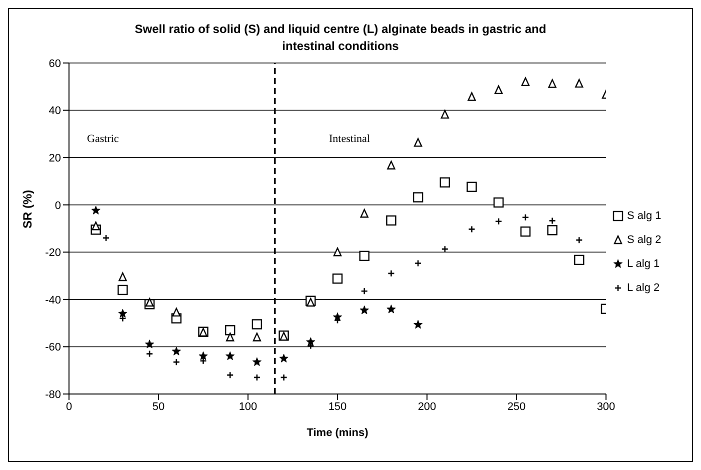 This screenshot has height=470, width=701. I want to click on y-tick-label: 60, so click(54, 64).